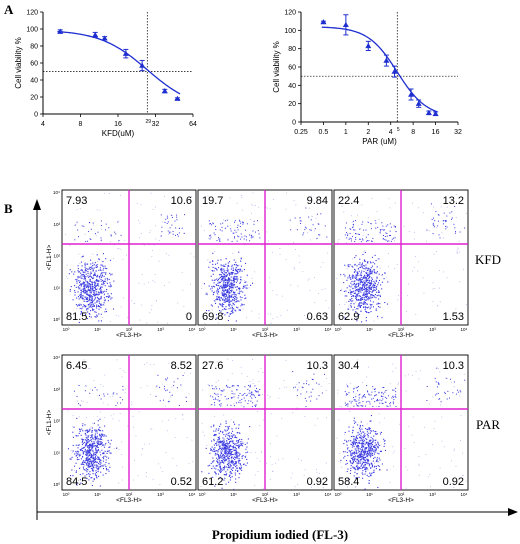  I want to click on quadrant-upper-left-value: 7.93, so click(76, 201).